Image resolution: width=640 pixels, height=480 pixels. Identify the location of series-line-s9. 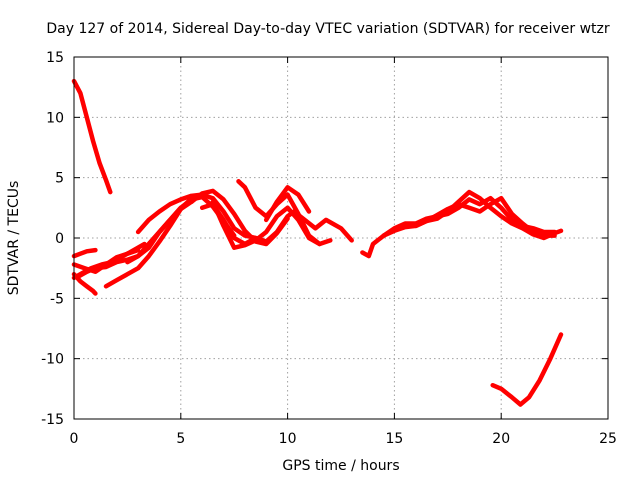
(244, 218).